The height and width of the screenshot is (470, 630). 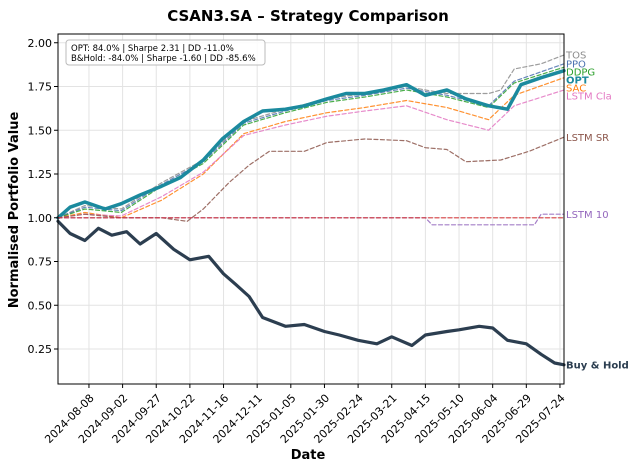 I want to click on y-tick-label: 1.25, so click(x=40, y=174).